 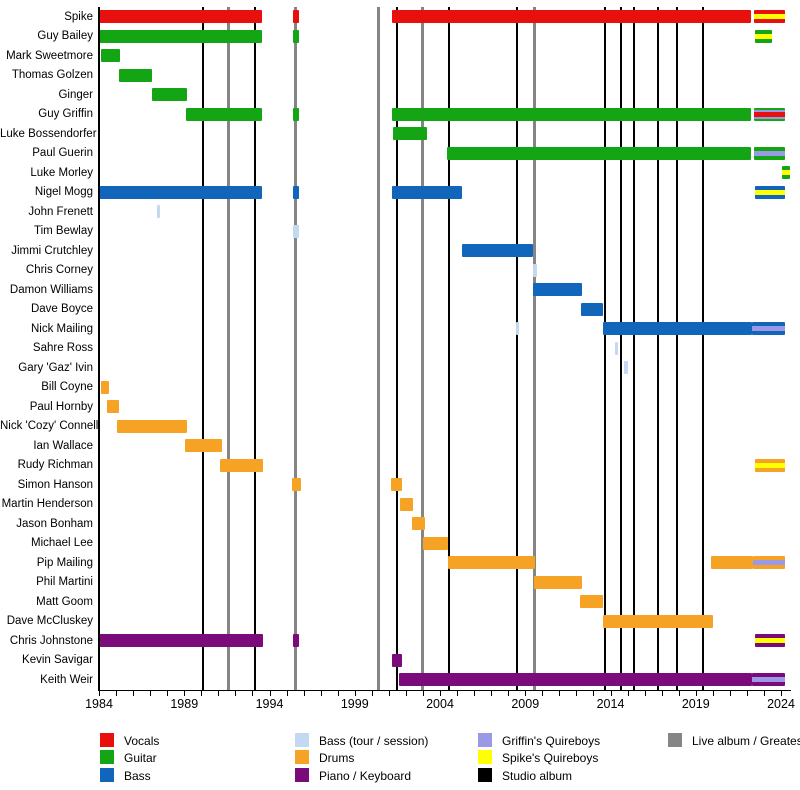 I want to click on legend-item: Drums, so click(x=547, y=758).